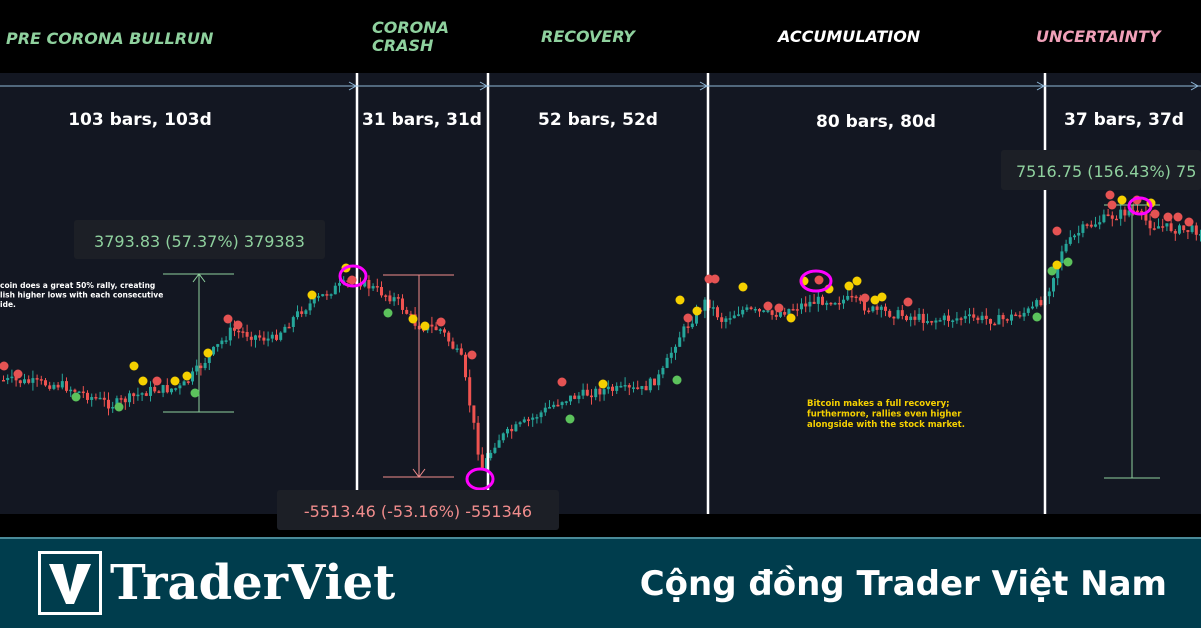 The image size is (1201, 628). I want to click on annotation-text: alongside with the stock market., so click(886, 425).